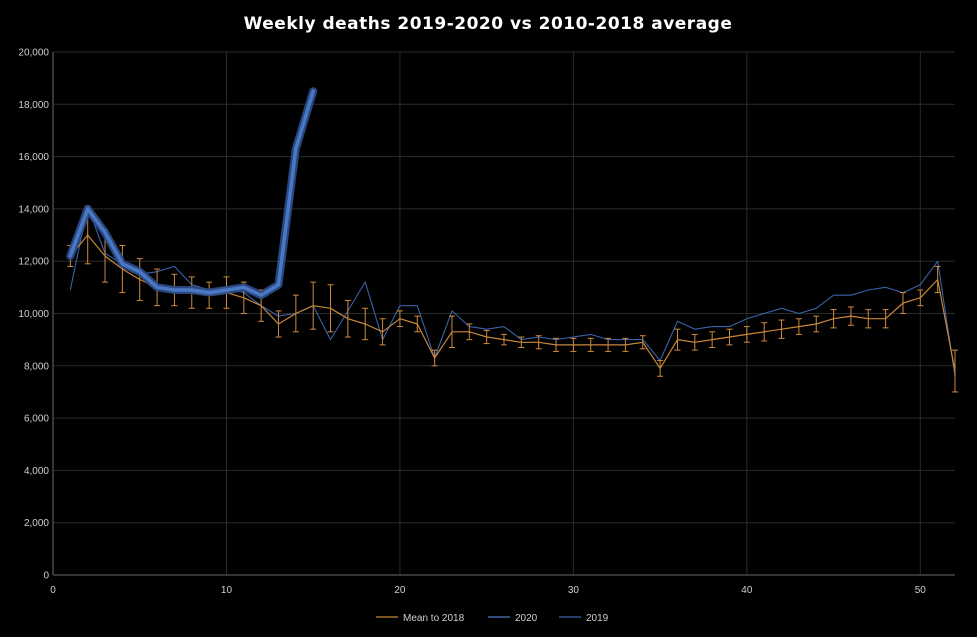  I want to click on x-axis-tick-labels: 0 10 20 30 40 50, so click(488, 590).